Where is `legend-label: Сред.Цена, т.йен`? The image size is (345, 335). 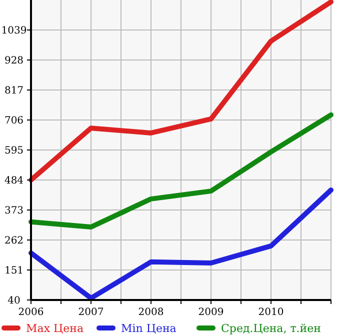
legend-label: Сред.Цена, т.йен is located at coordinates (271, 328).